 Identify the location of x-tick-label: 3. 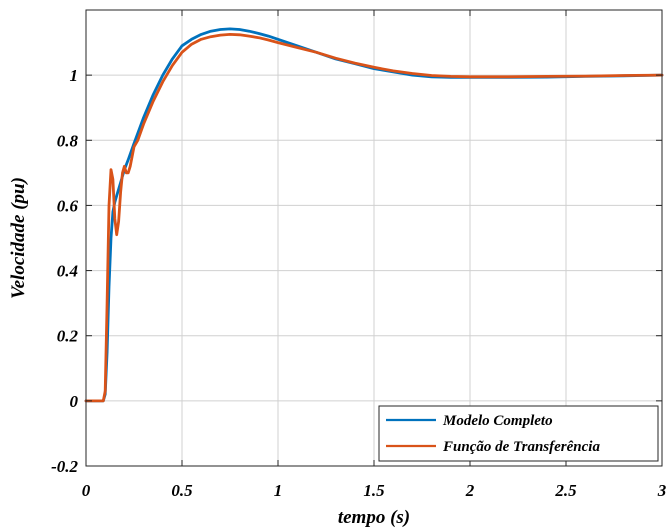
(662, 490).